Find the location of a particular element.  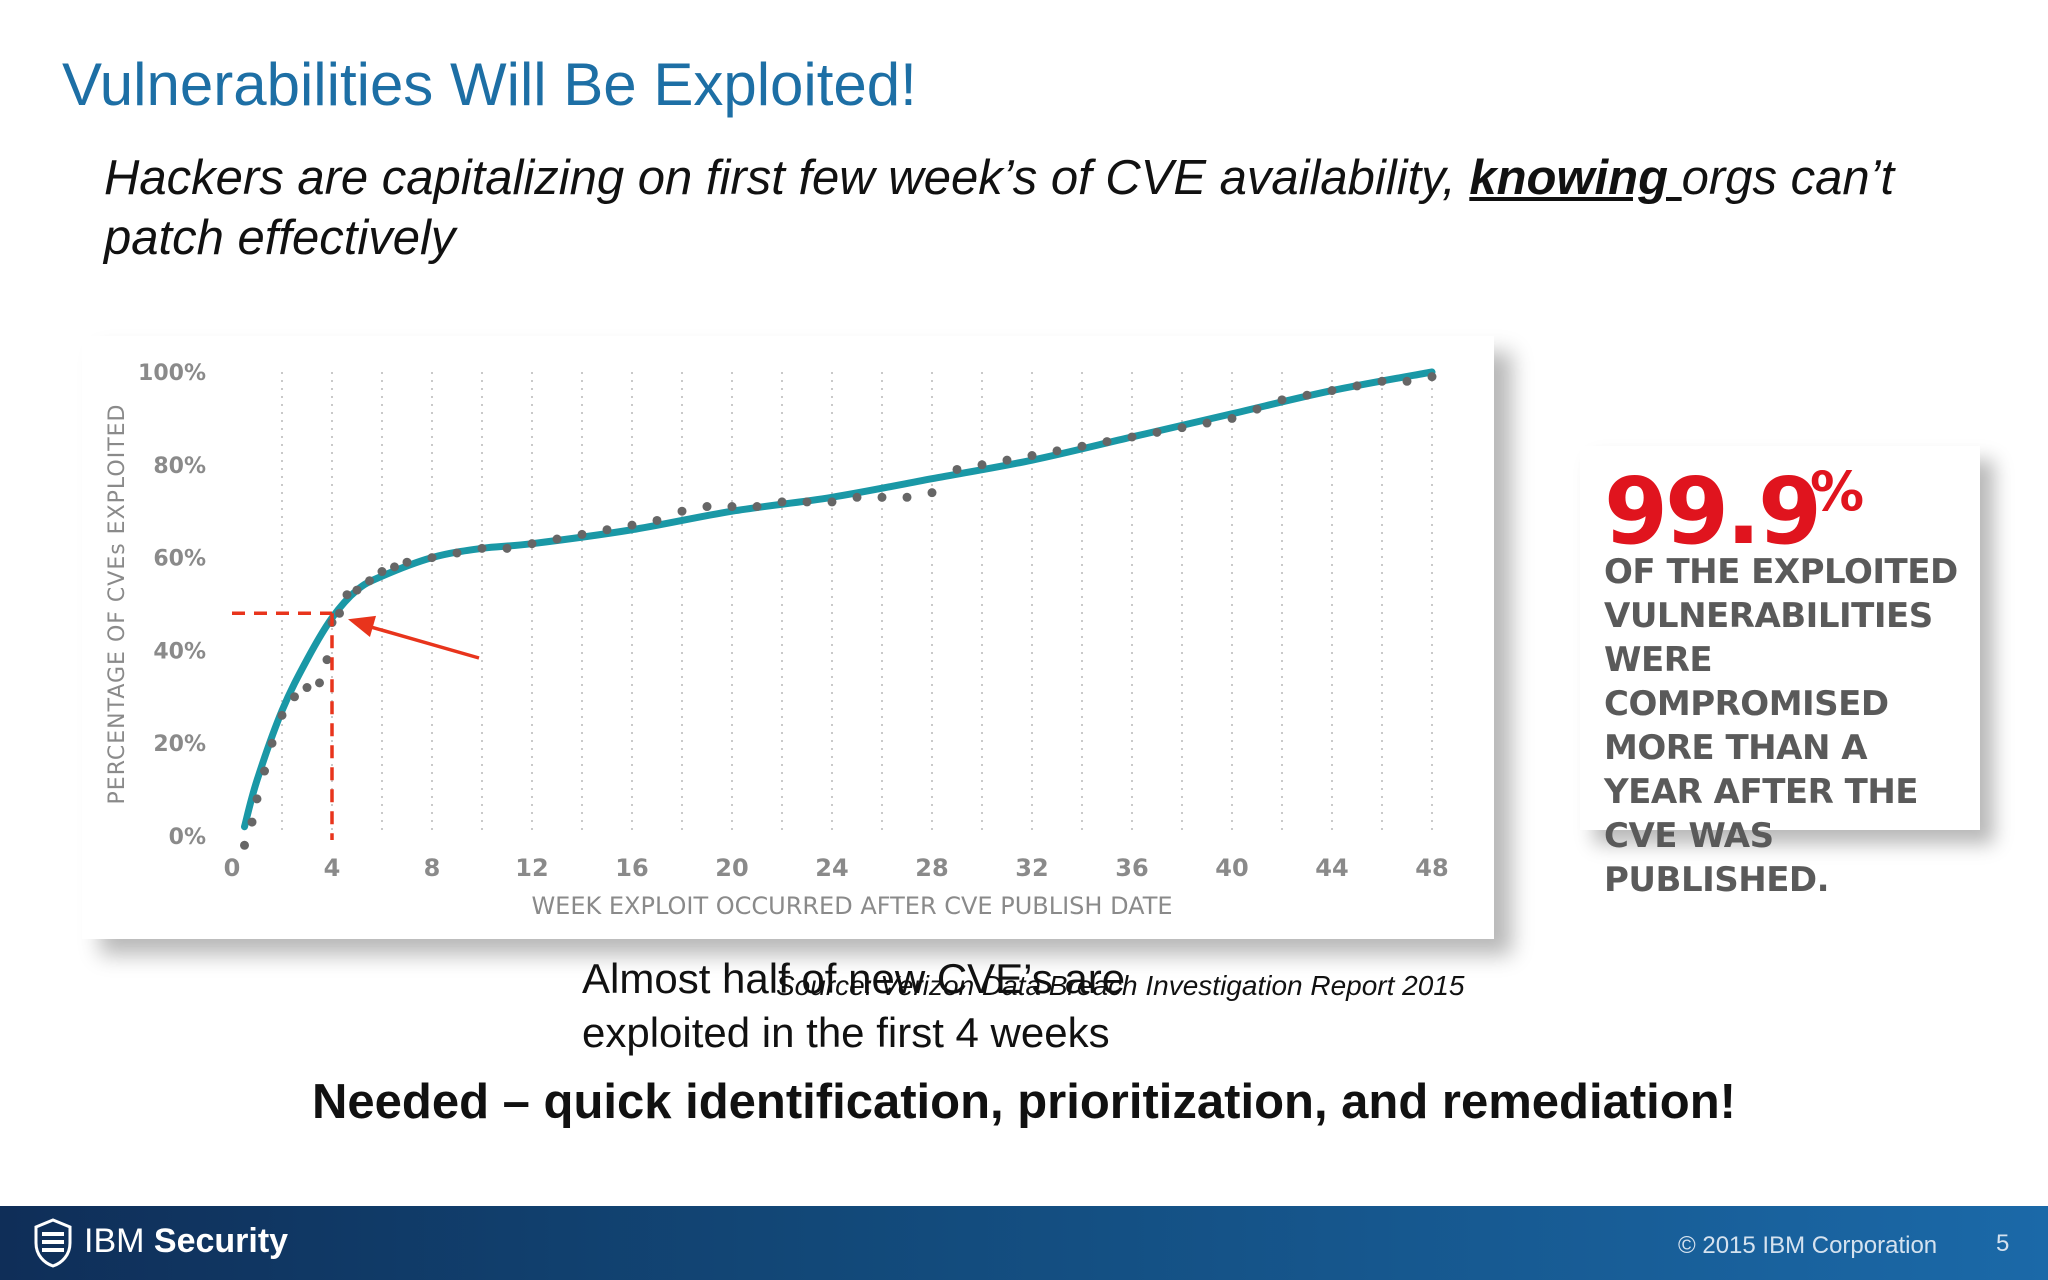

y-tick-label: 100% is located at coordinates (172, 373).